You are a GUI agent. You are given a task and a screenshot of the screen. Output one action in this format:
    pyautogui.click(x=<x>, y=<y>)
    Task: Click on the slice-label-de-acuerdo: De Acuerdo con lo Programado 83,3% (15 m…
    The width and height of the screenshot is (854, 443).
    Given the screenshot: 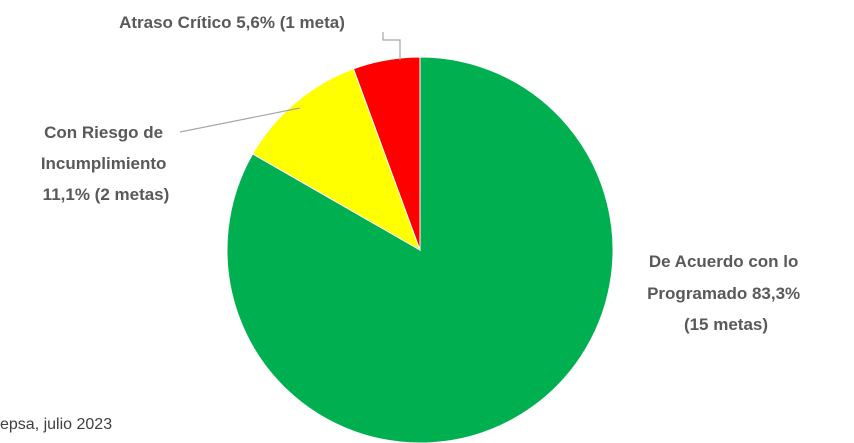 What is the action you would take?
    pyautogui.click(x=726, y=293)
    